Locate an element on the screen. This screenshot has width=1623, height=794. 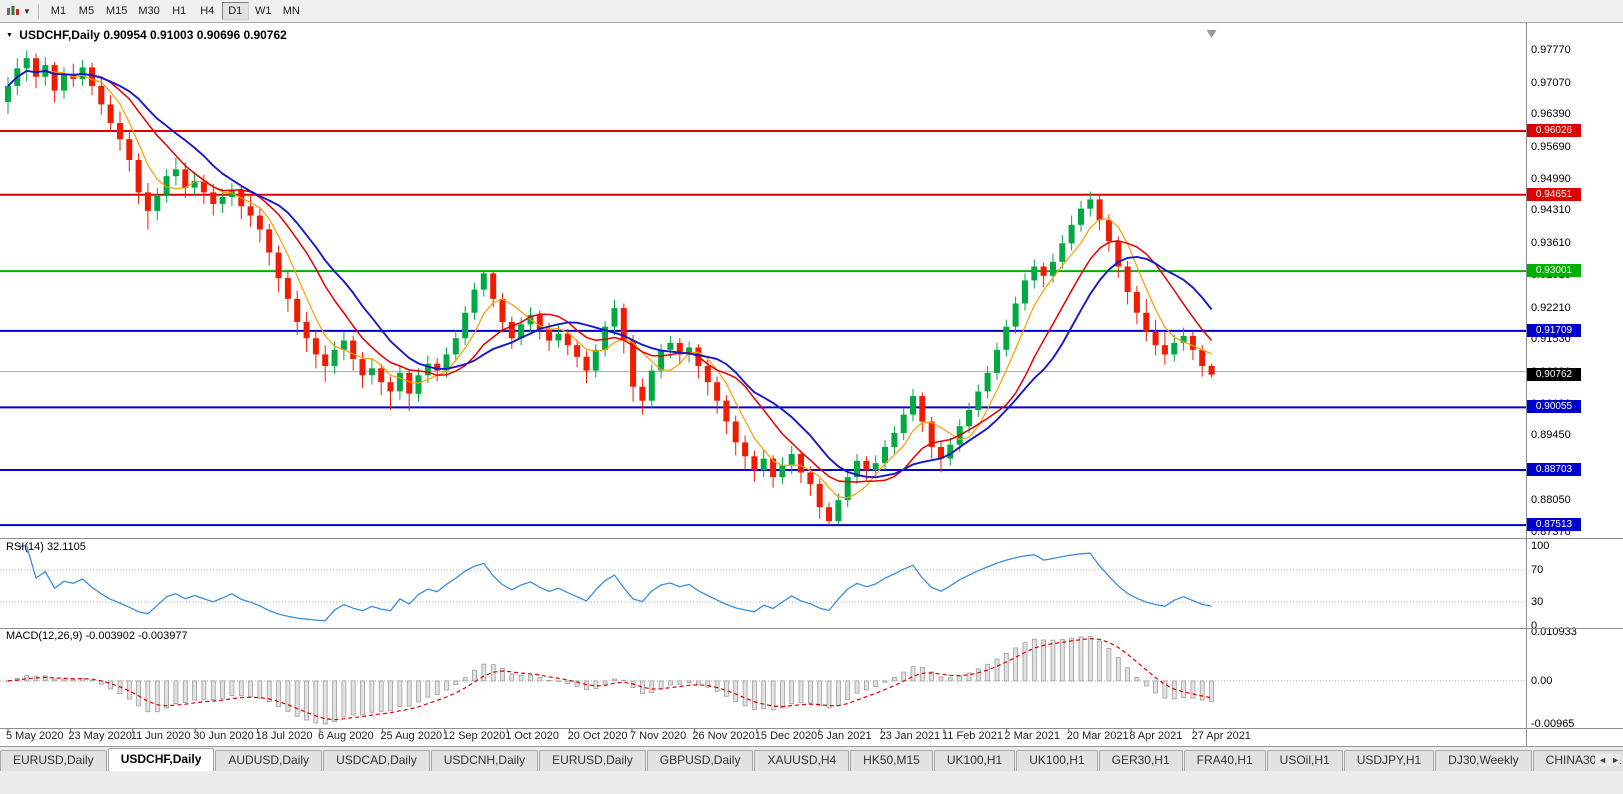
chart-tab-ger30-h1: GER30,H1 is located at coordinates (1140, 760).